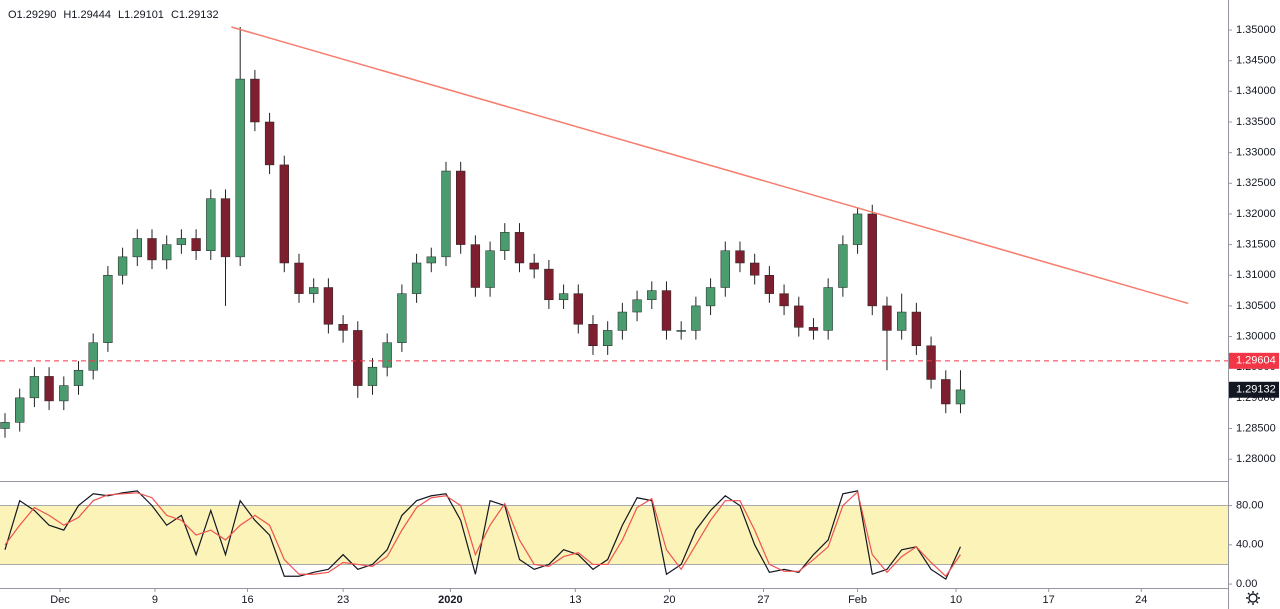 The image size is (1280, 609). I want to click on price-label: 1.29604, so click(1256, 361).